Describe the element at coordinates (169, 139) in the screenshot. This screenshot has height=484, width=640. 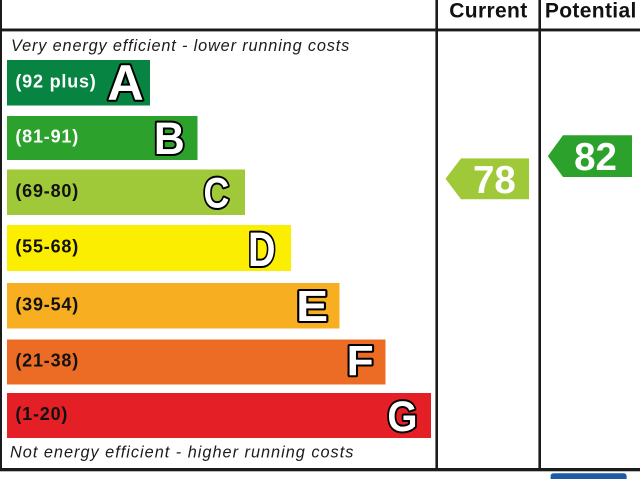
I see `svg-text: B` at that location.